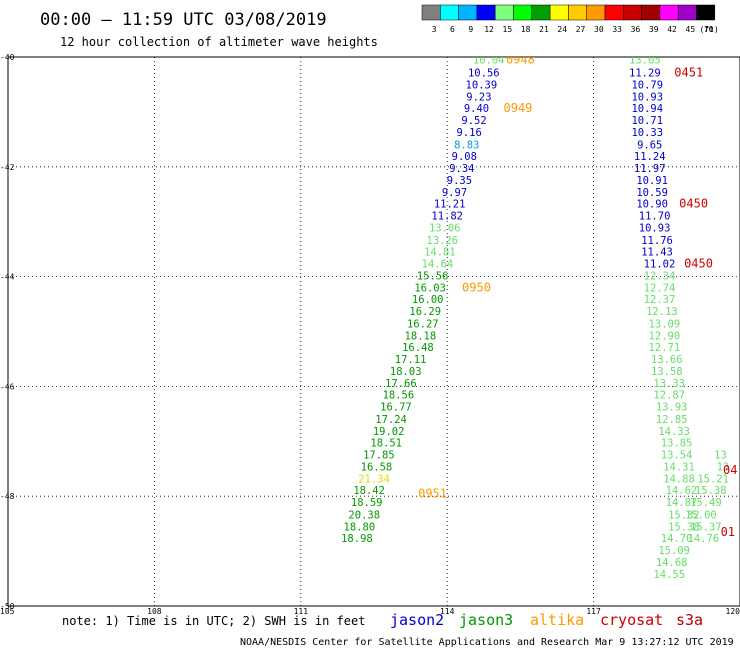 The height and width of the screenshot is (650, 740). Describe the element at coordinates (432, 493) in the screenshot. I see `pass-time-label: 0951` at that location.